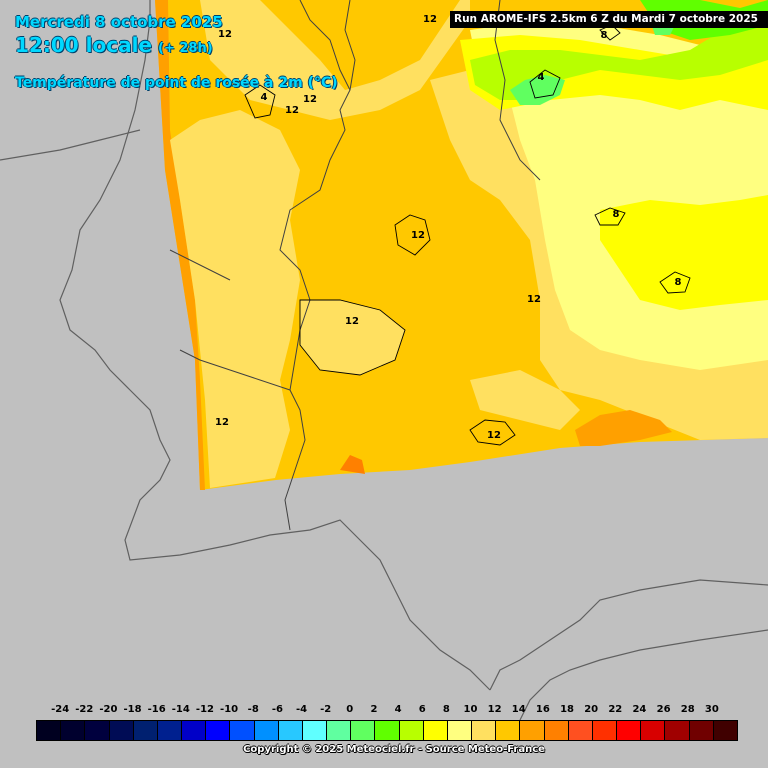  Describe the element at coordinates (352, 464) in the screenshot. I see `zone-16-18-small` at that location.